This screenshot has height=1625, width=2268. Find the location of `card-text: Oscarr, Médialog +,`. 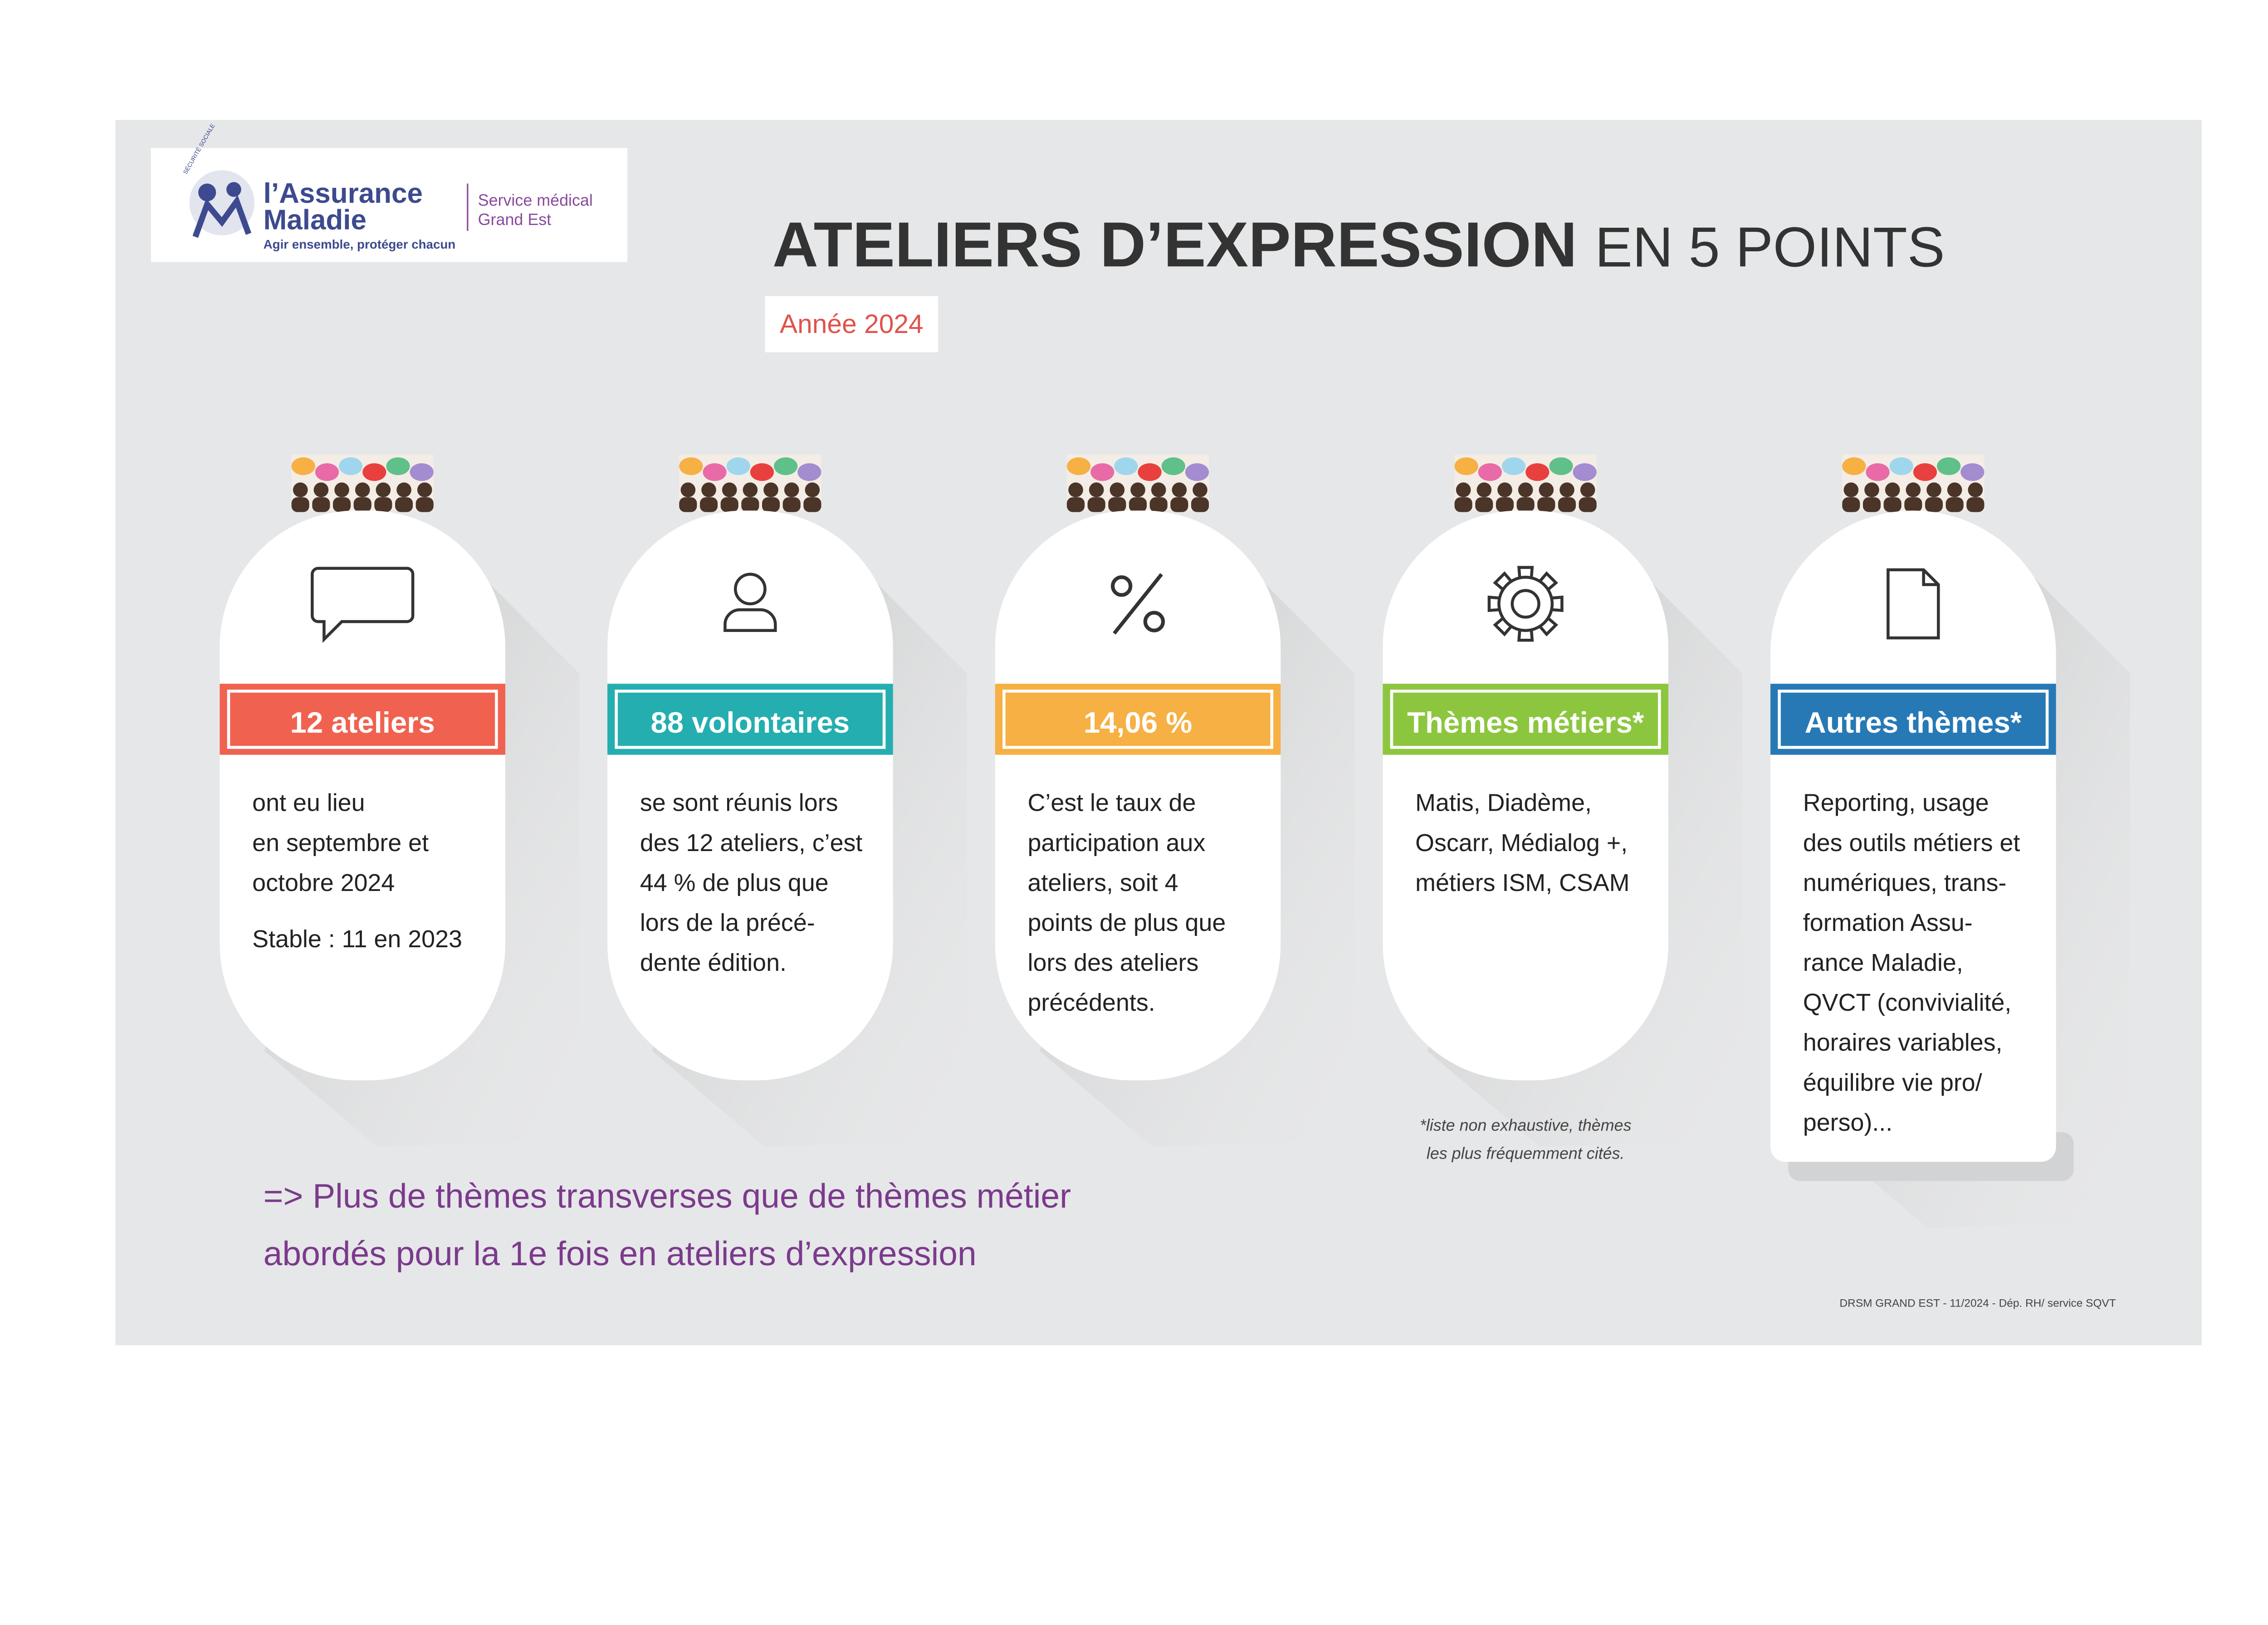

card-text: Oscarr, Médialog +, is located at coordinates (1522, 843).